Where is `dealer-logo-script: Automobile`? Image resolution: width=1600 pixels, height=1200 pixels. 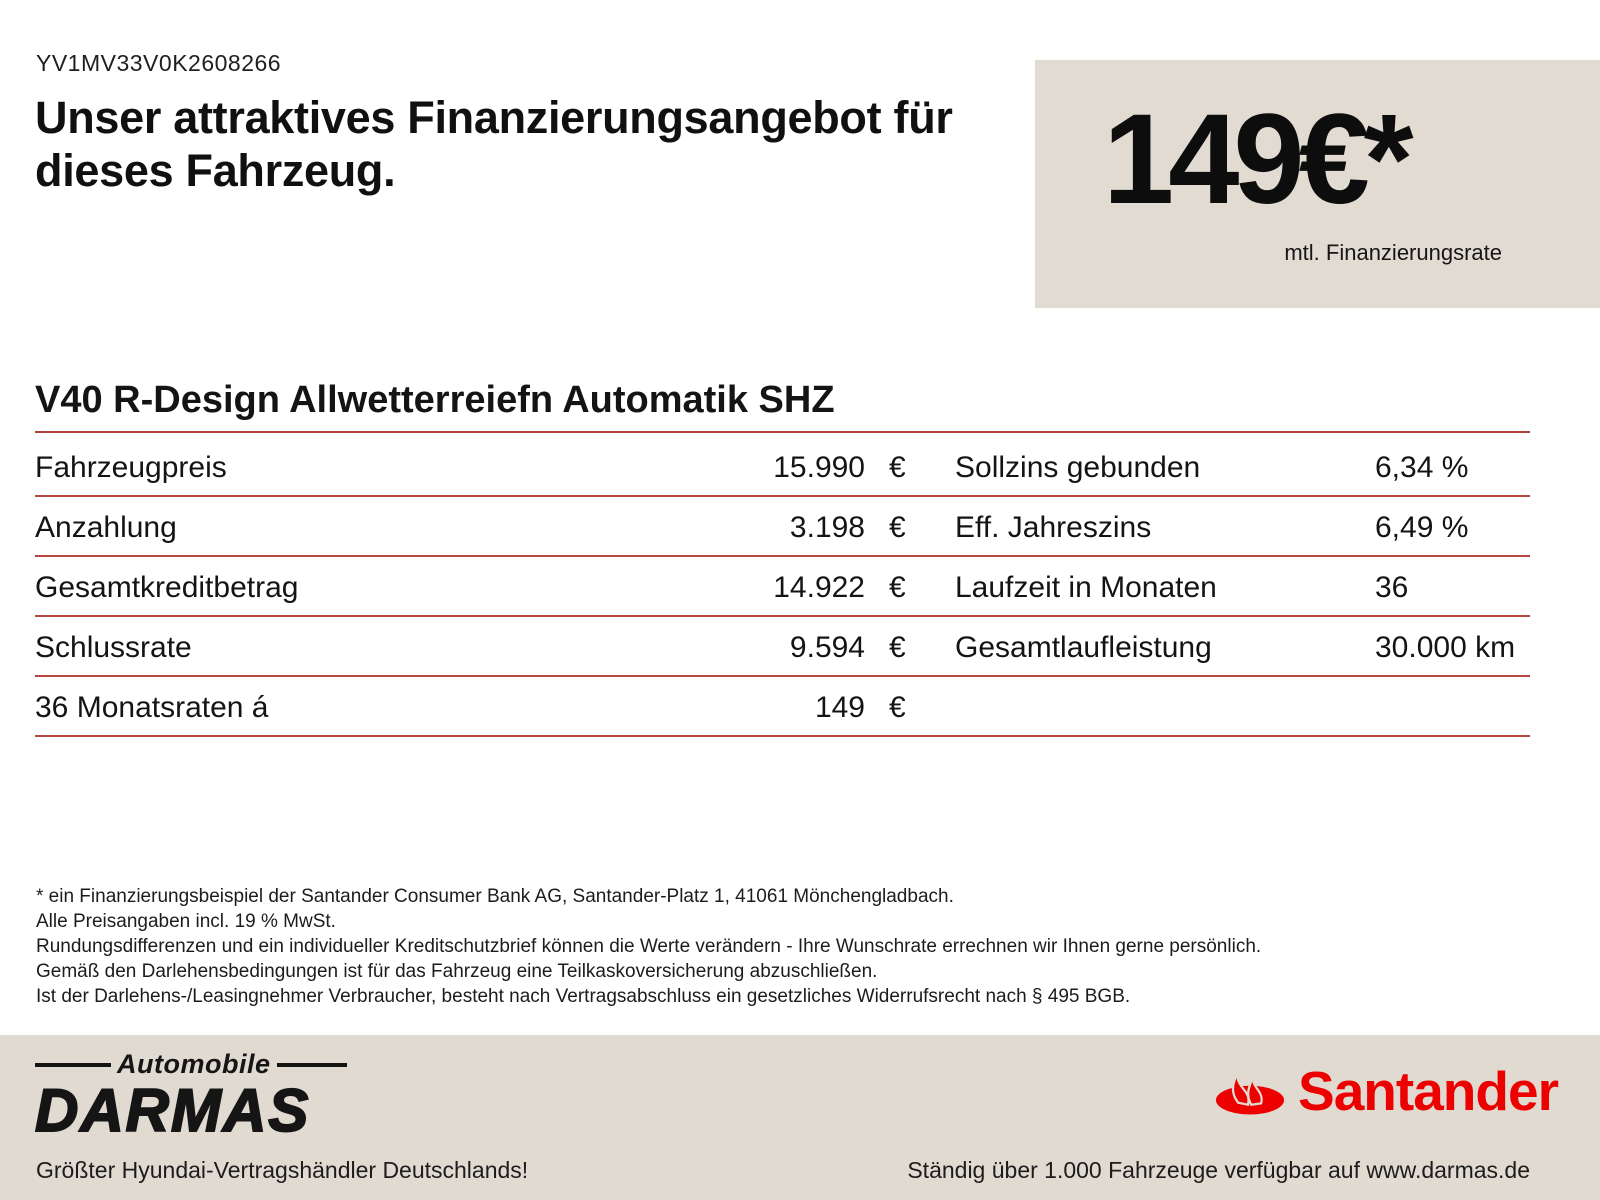
dealer-logo-script: Automobile is located at coordinates (194, 1064).